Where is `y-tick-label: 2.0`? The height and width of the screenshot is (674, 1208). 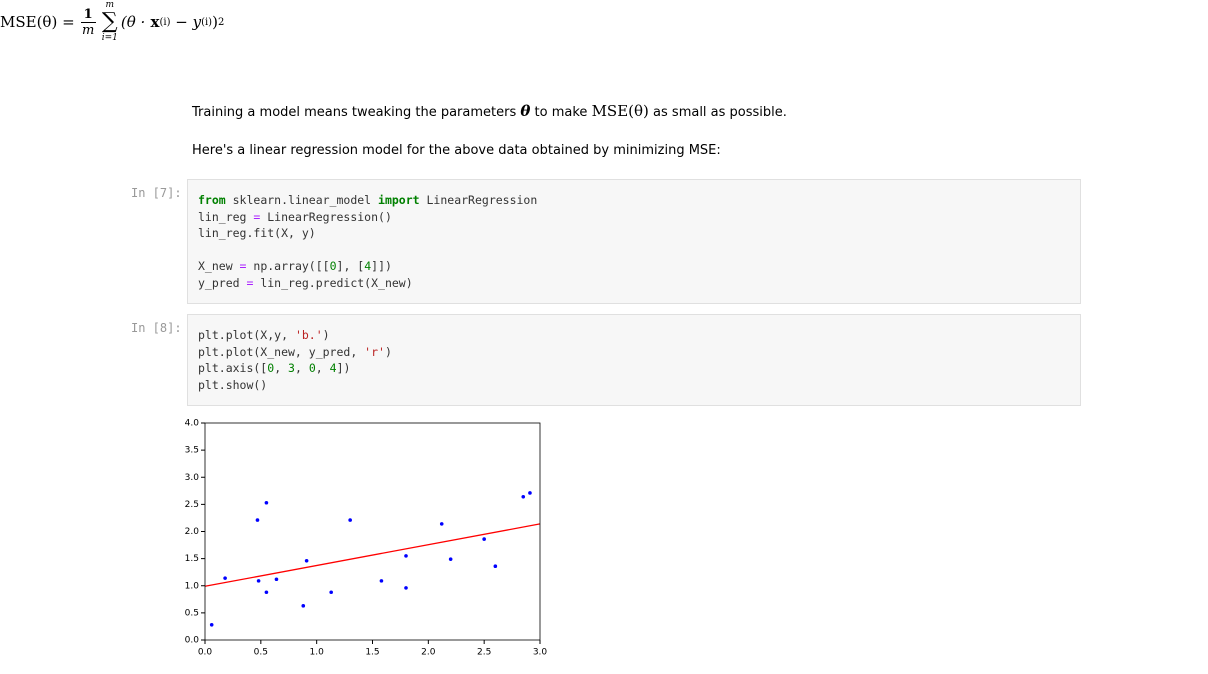 y-tick-label: 2.0 is located at coordinates (192, 532).